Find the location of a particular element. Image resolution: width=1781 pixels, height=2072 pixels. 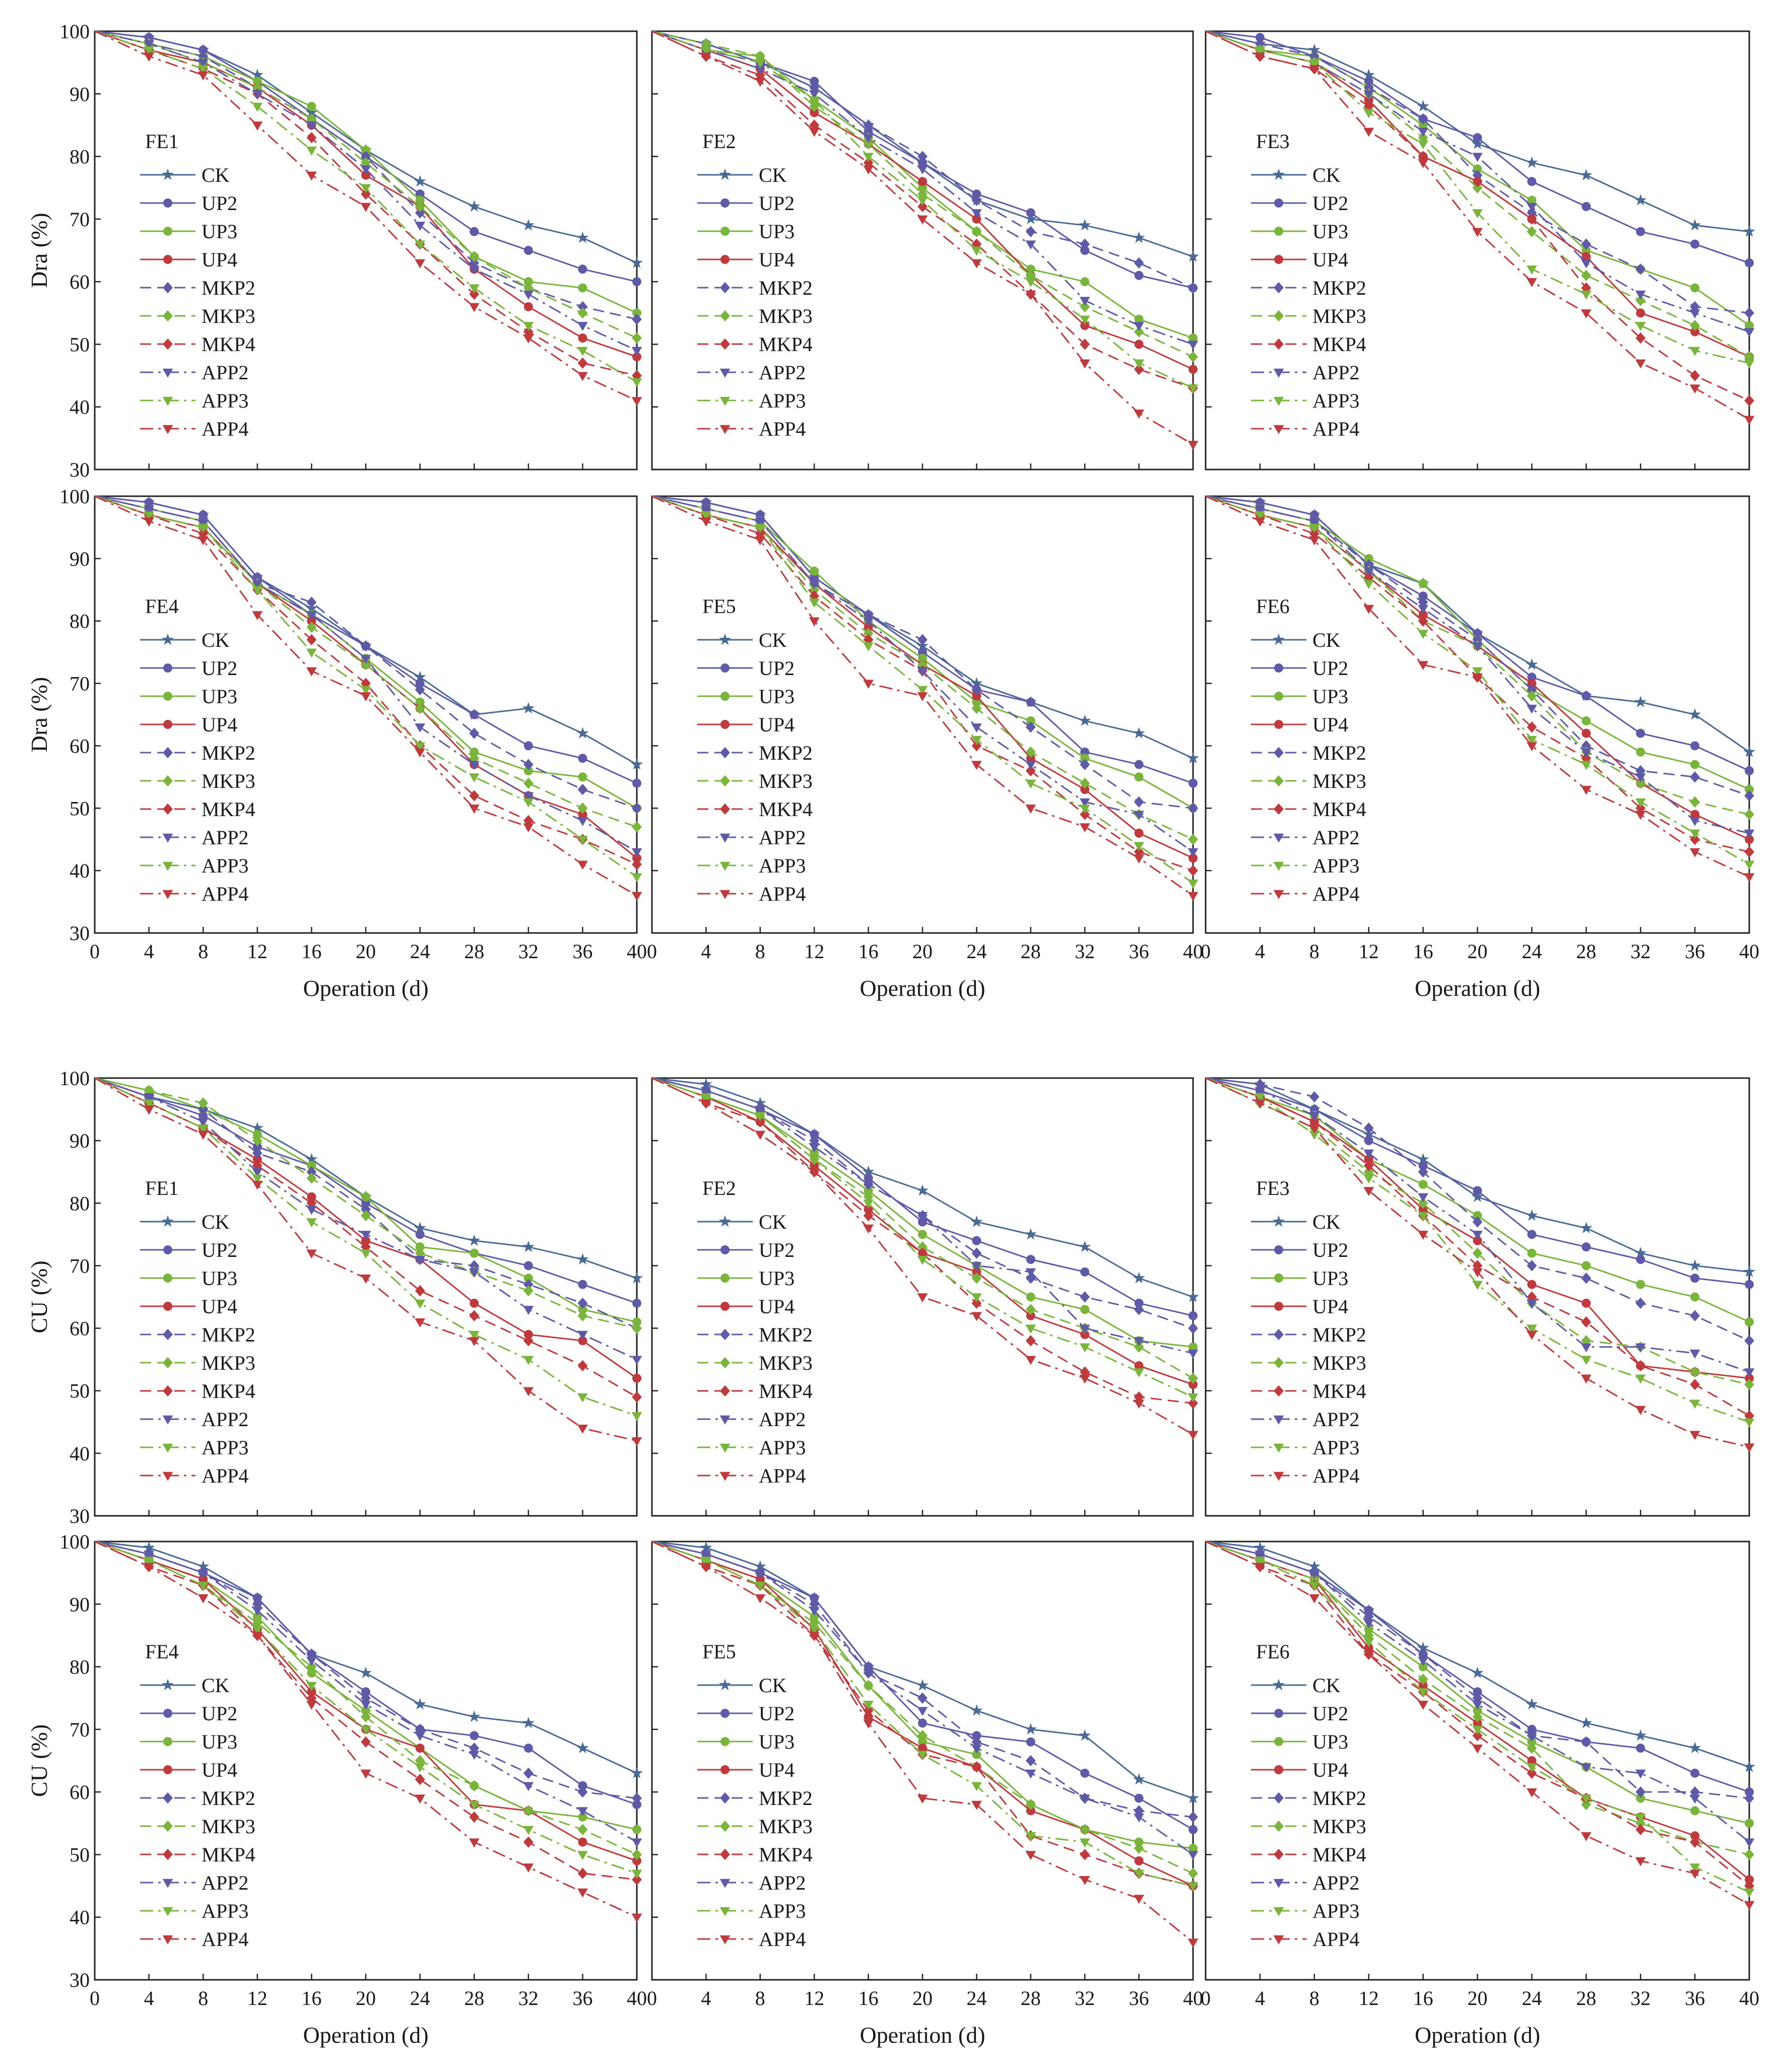

x-tick-label: 20 is located at coordinates (922, 951).